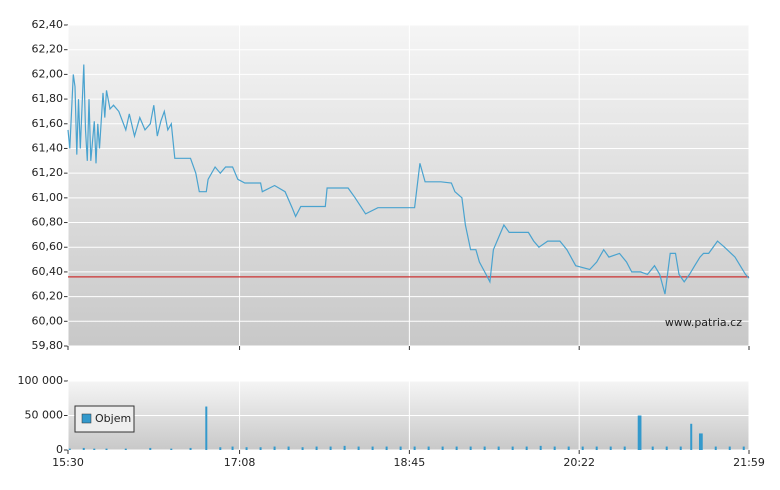  Describe the element at coordinates (48, 49) in the screenshot. I see `y-tick-label: 62,20` at that location.